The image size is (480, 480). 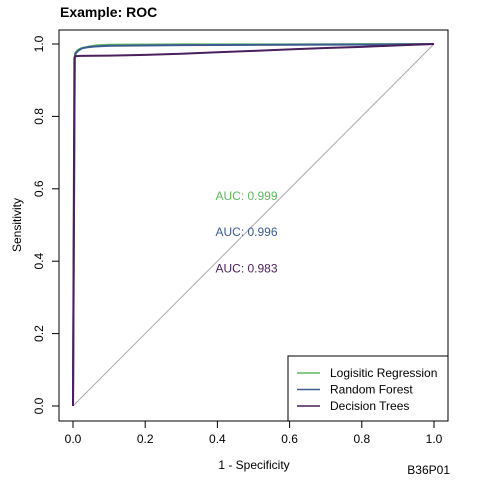 I want to click on y-tick-label: 0.6, so click(x=39, y=188).